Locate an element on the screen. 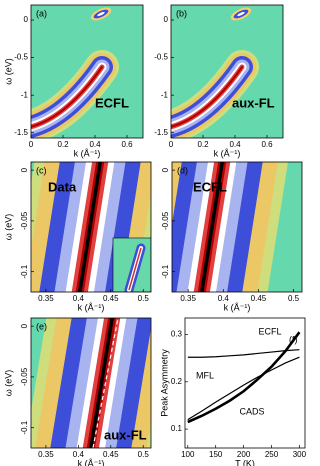 The image size is (320, 466). annotation: Data is located at coordinates (62, 186).